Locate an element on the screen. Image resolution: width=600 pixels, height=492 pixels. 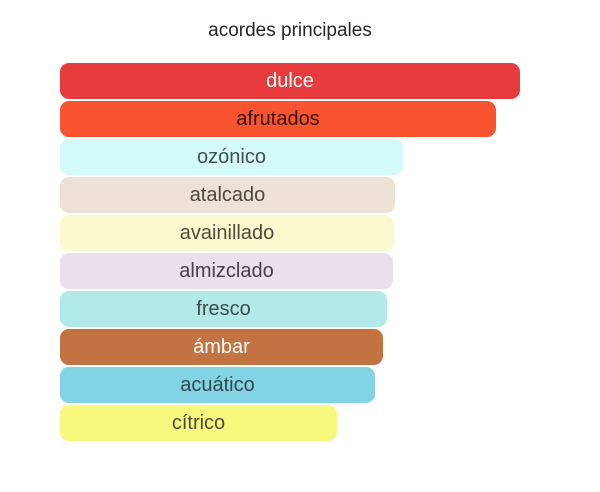
accord-bar-label: fresco is located at coordinates (223, 308).